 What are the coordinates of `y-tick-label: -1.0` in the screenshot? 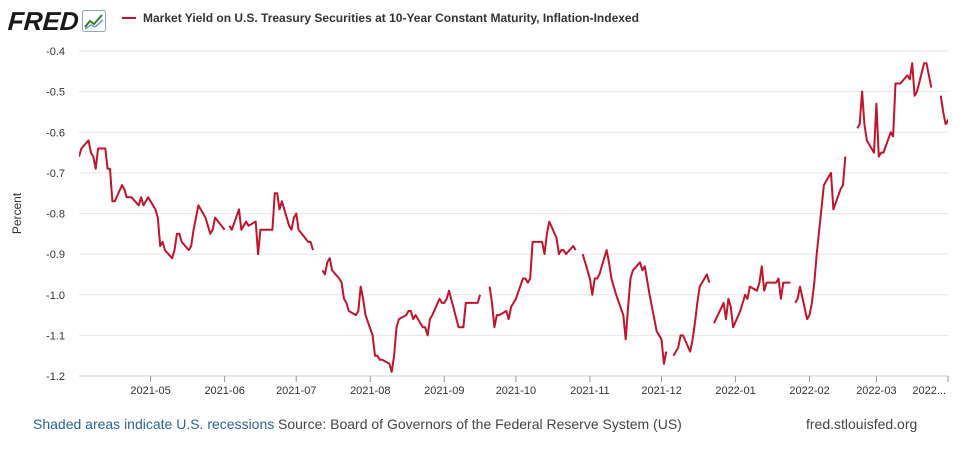 It's located at (55, 296).